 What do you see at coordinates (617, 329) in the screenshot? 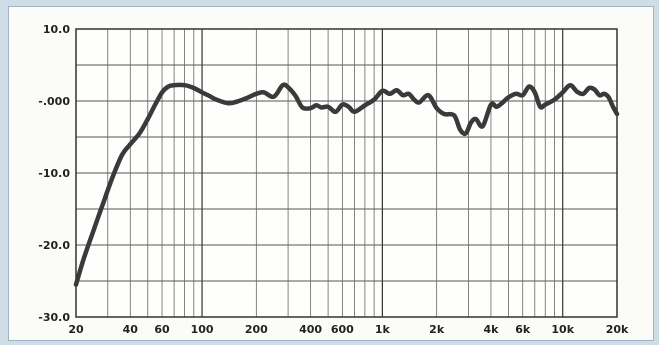
I see `x-tick-label: 20k` at bounding box center [617, 329].